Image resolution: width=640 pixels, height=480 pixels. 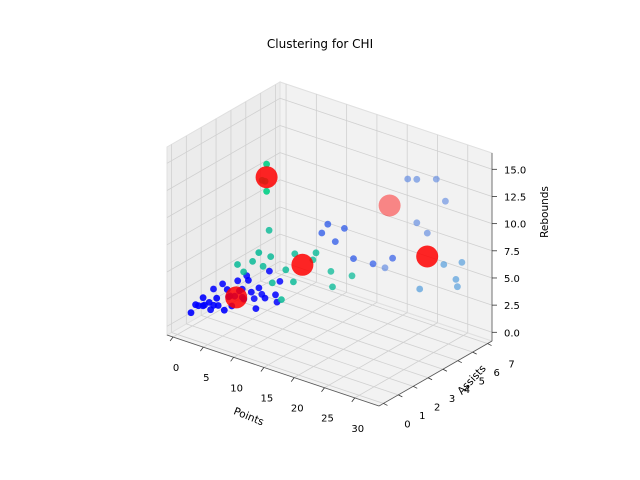 I want to click on y-tick-label: 3, so click(x=452, y=399).